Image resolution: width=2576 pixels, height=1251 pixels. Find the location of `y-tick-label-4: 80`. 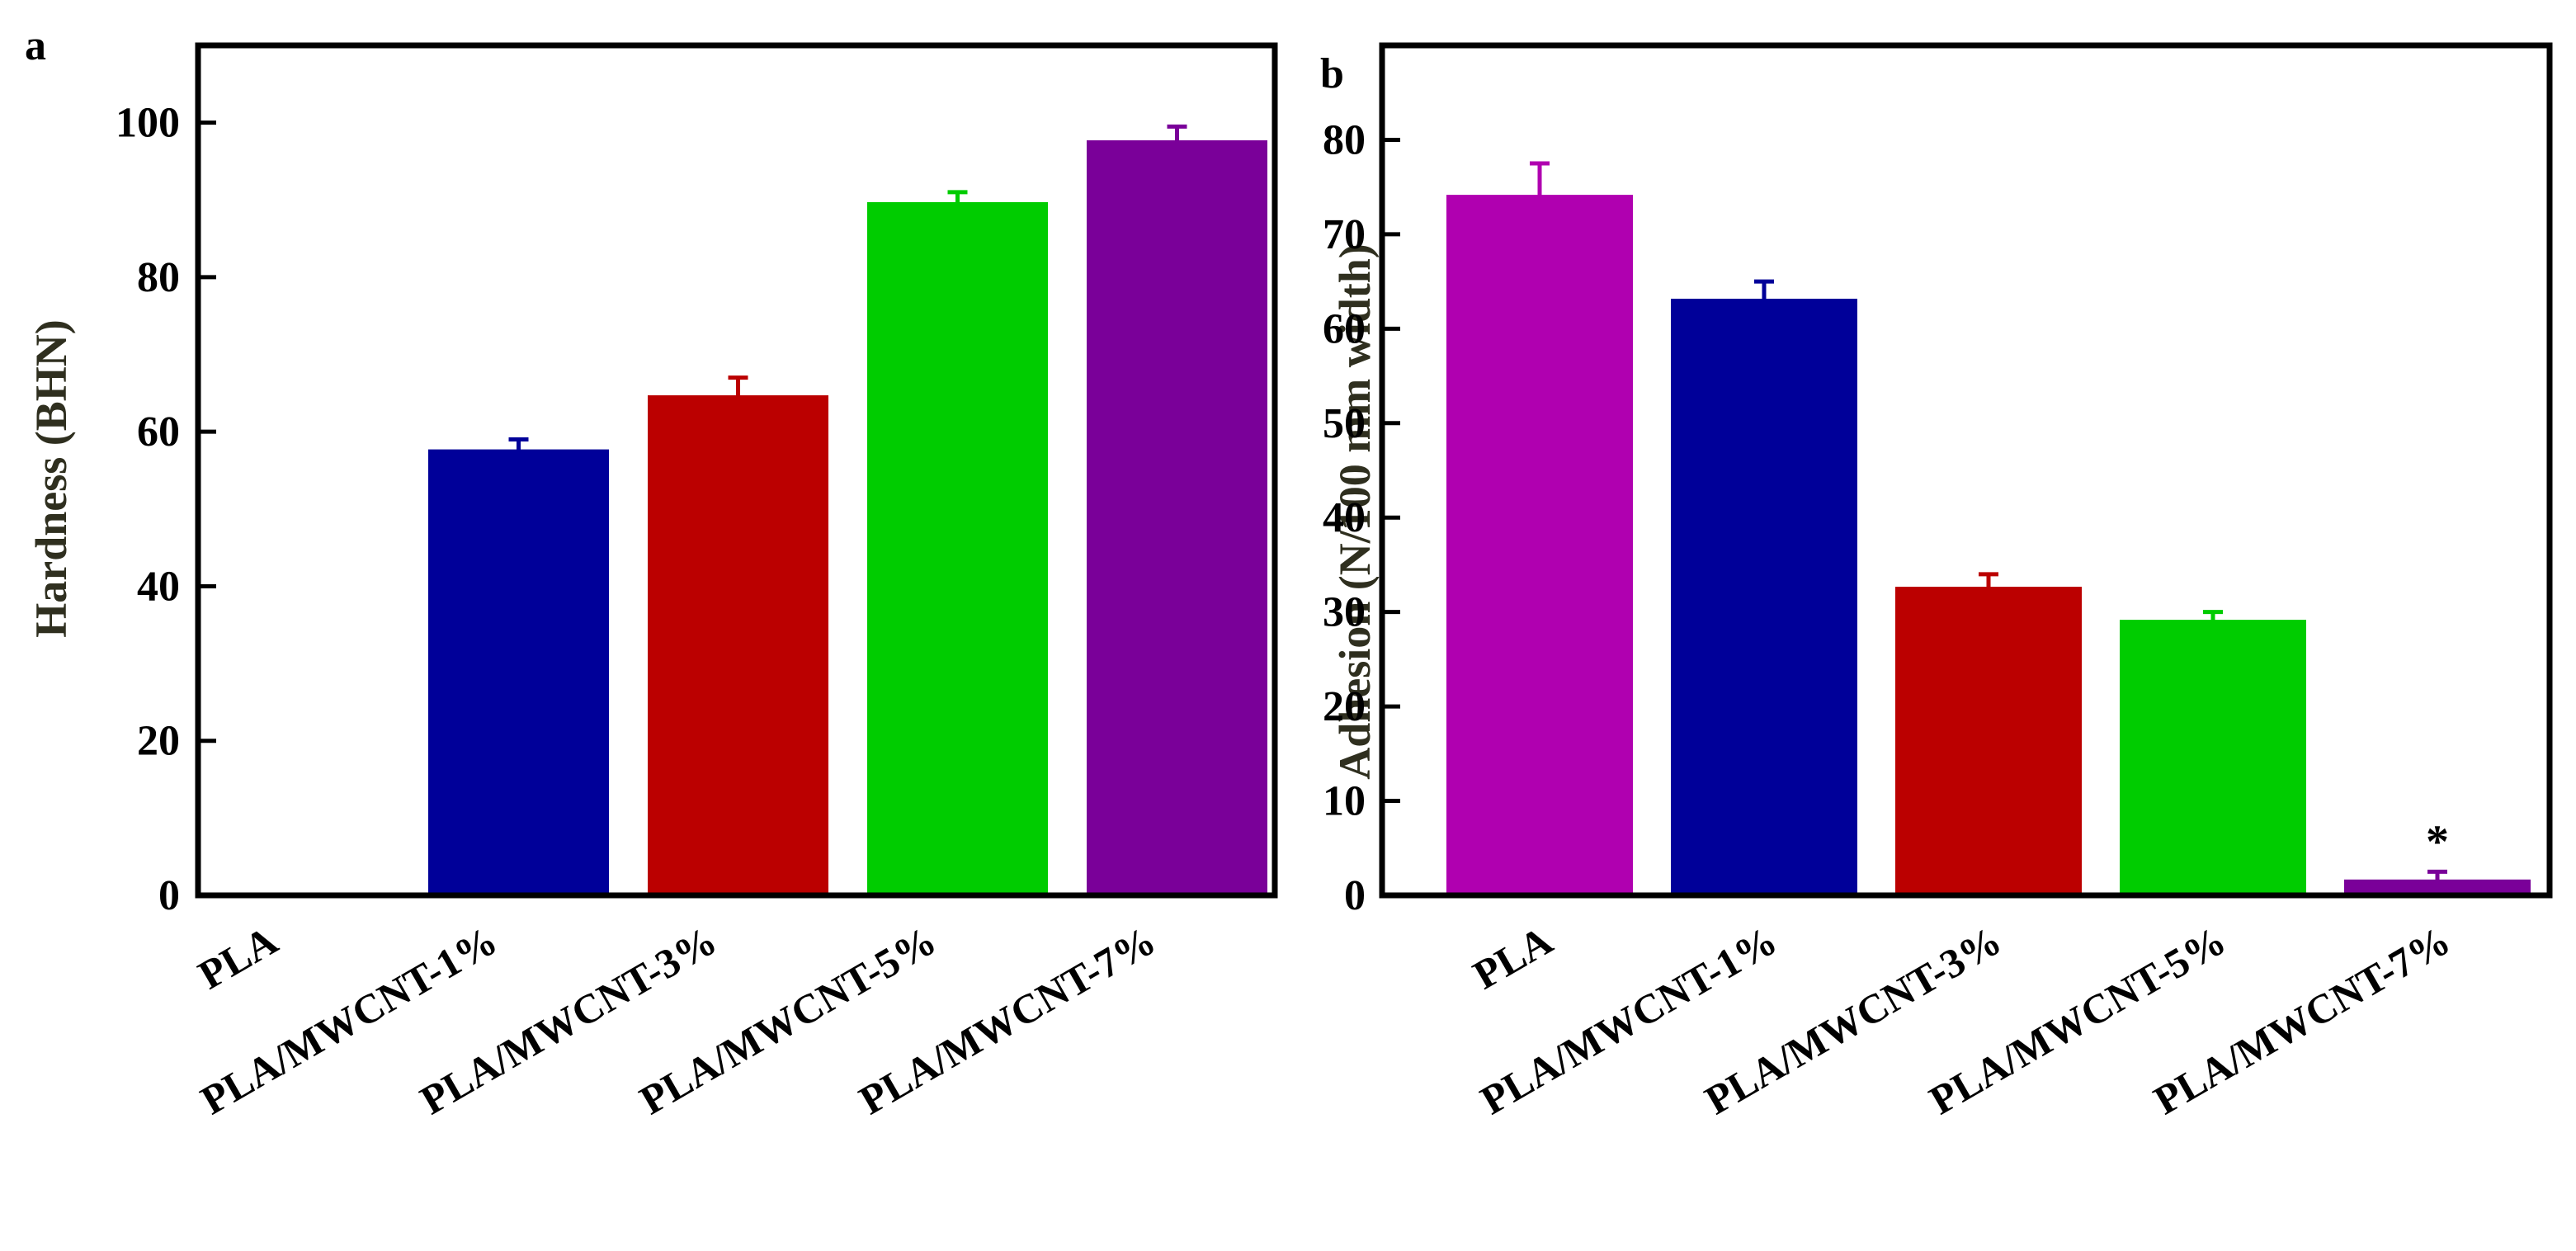

y-tick-label-4: 80 is located at coordinates (158, 278).